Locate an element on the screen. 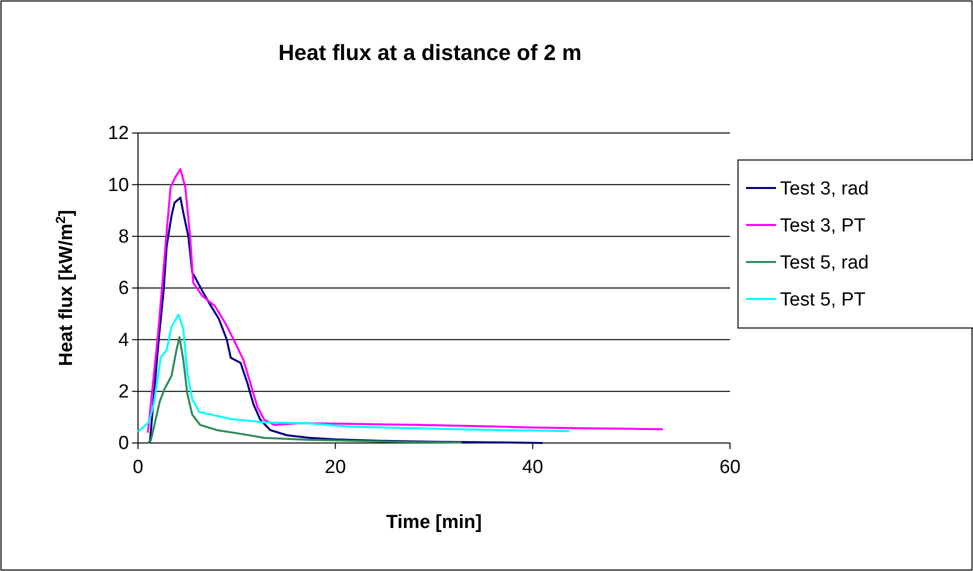 The width and height of the screenshot is (973, 571). x-tick-label: 40 is located at coordinates (533, 467).